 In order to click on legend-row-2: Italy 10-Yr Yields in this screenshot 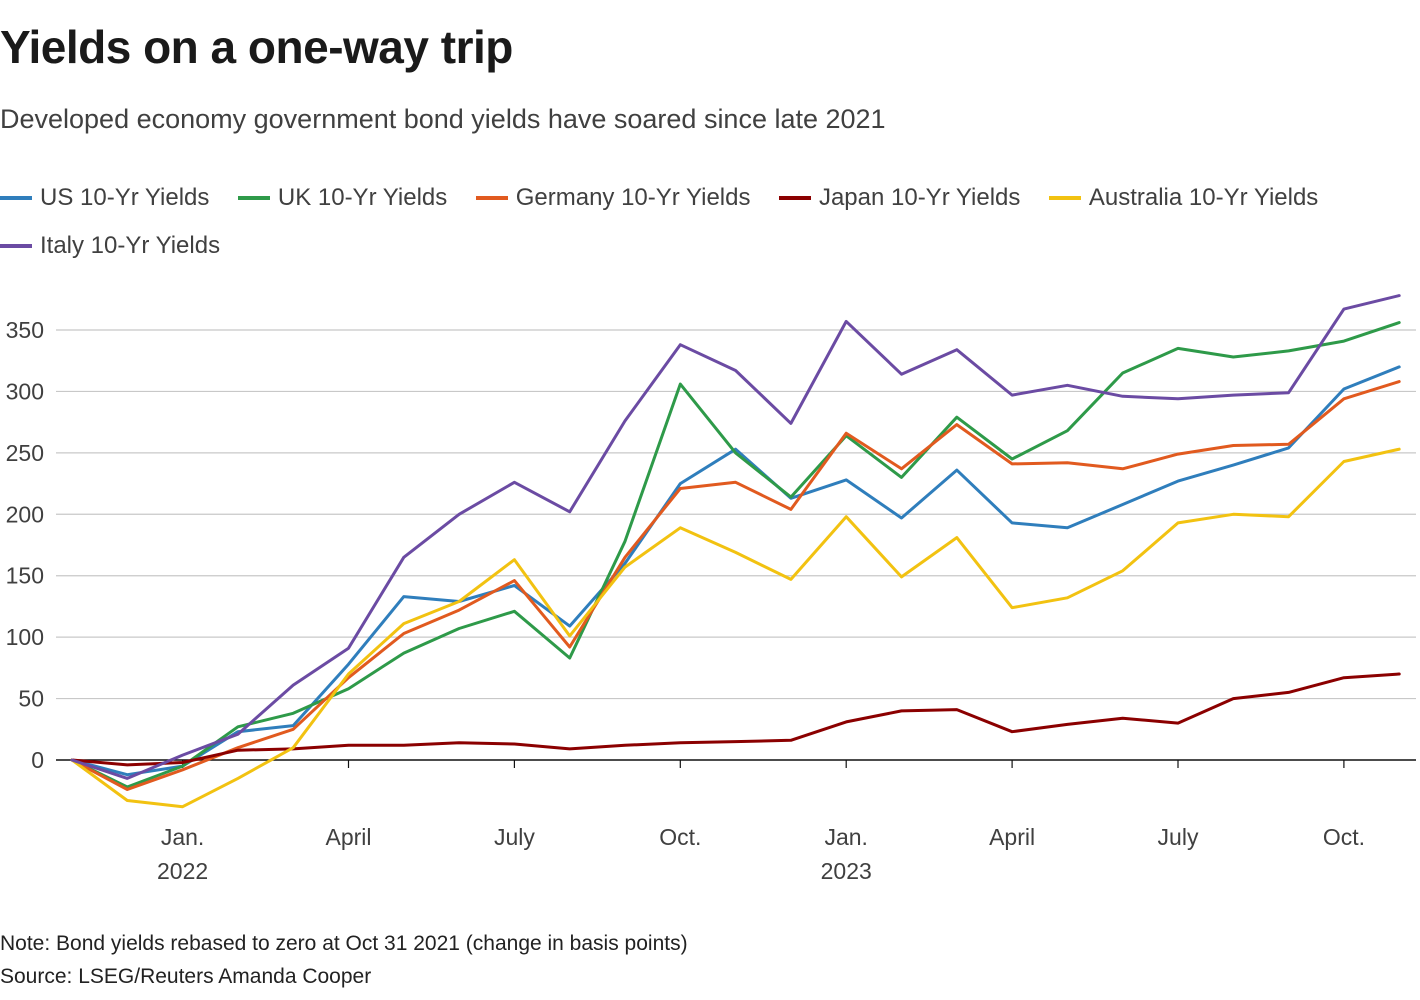, I will do `click(122, 249)`.